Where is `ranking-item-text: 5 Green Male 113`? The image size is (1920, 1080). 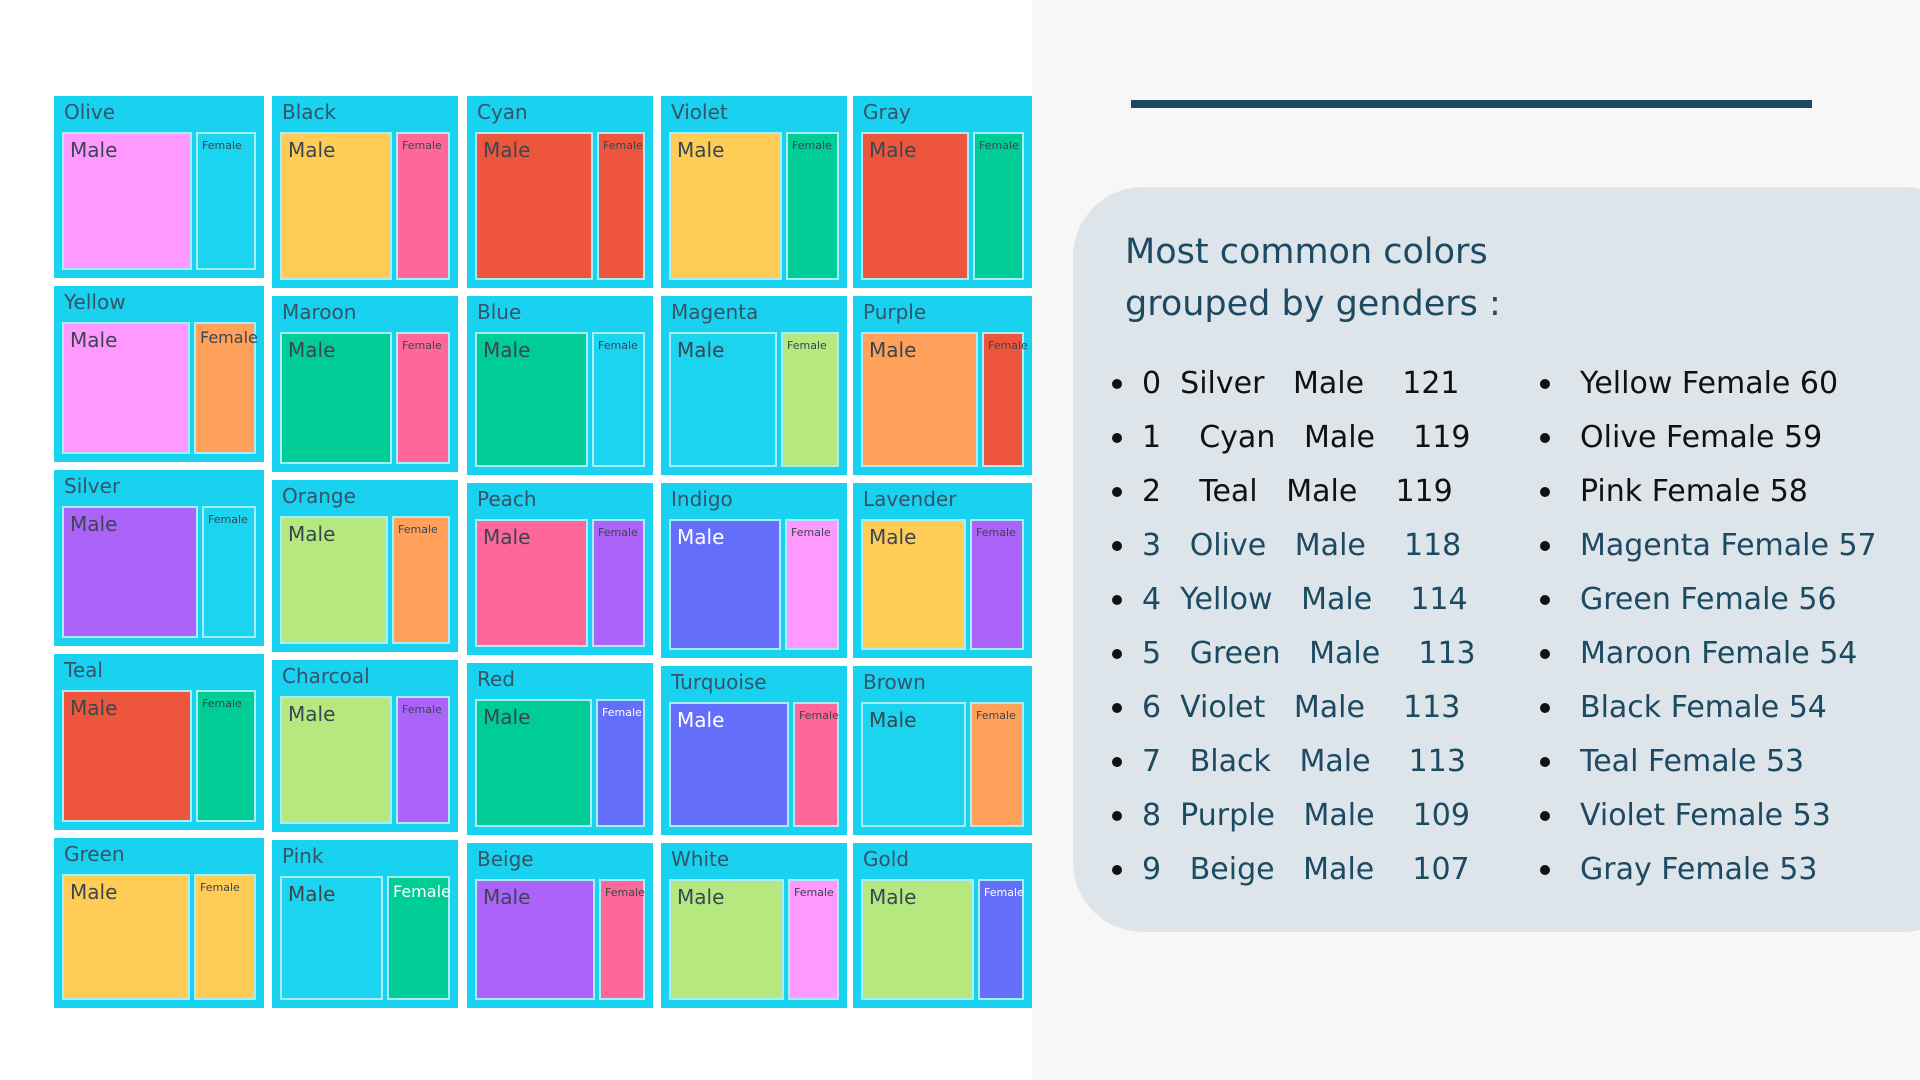 ranking-item-text: 5 Green Male 113 is located at coordinates (1309, 653).